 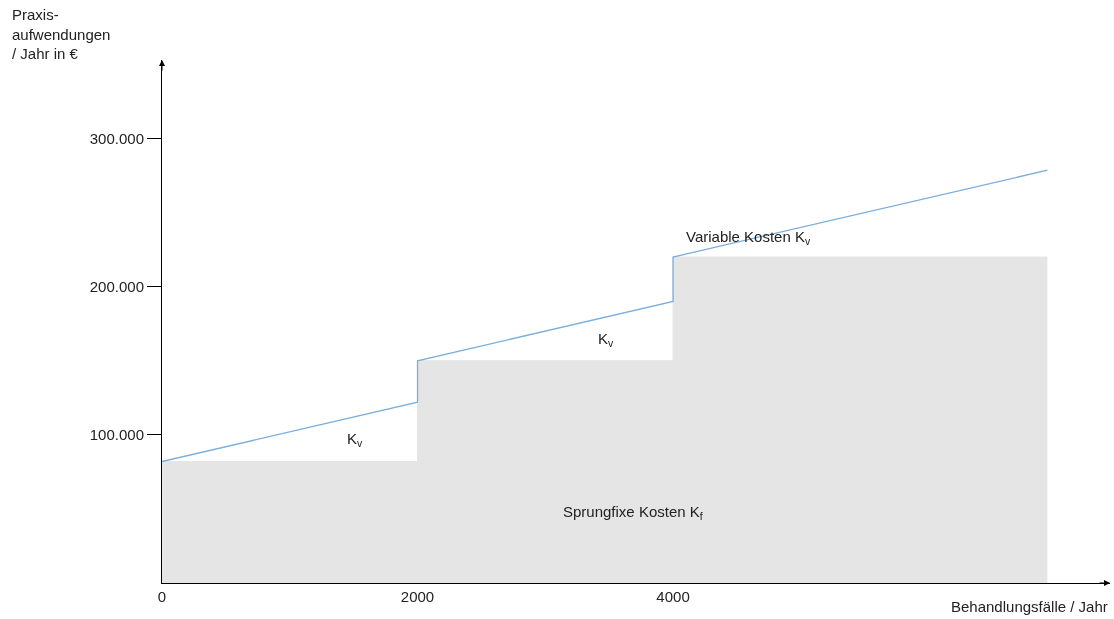 What do you see at coordinates (116, 138) in the screenshot?
I see `y-tick-label: 300.000` at bounding box center [116, 138].